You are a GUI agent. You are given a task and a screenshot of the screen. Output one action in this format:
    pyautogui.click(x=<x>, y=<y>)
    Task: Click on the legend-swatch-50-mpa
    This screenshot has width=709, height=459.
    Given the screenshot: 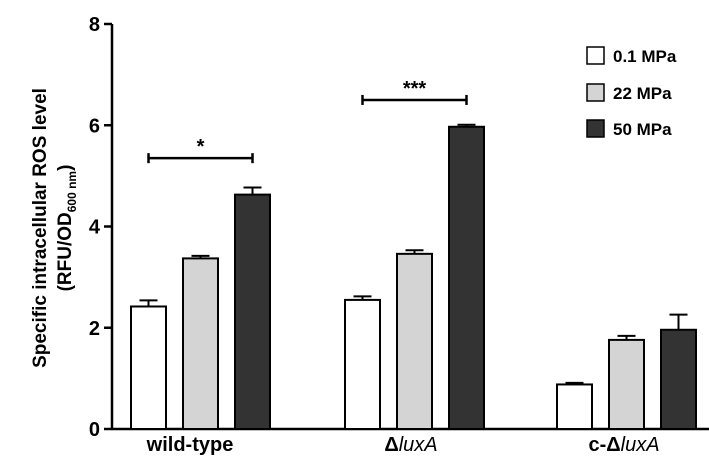 What is the action you would take?
    pyautogui.click(x=595, y=128)
    